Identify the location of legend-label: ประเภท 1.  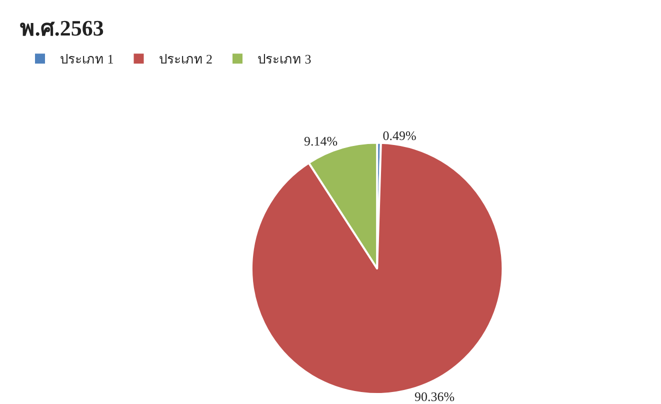
(87, 59).